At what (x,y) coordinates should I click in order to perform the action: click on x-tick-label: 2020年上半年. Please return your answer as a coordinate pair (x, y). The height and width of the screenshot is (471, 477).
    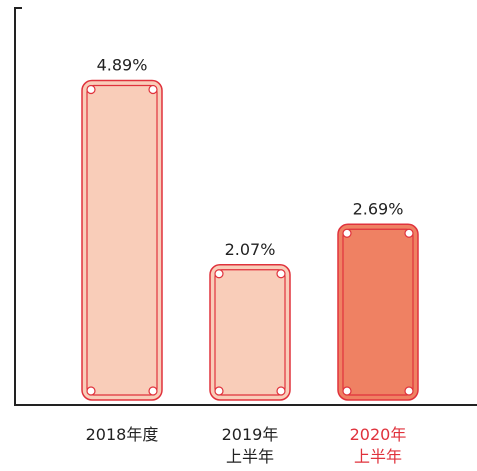
    Looking at the image, I should click on (378, 445).